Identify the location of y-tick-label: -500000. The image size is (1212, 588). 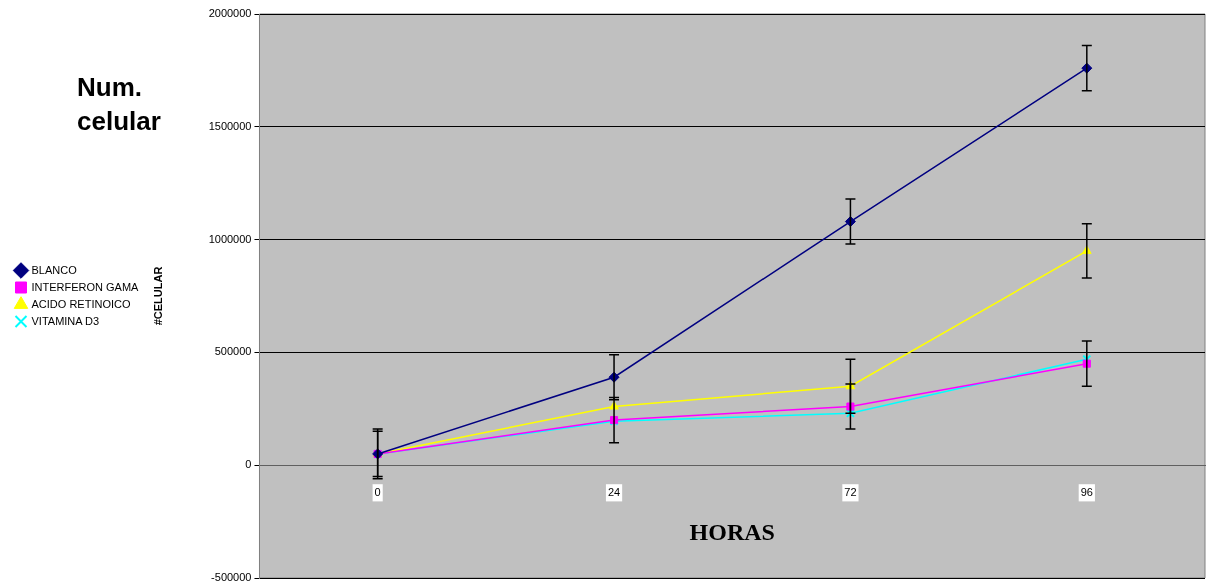
(231, 577).